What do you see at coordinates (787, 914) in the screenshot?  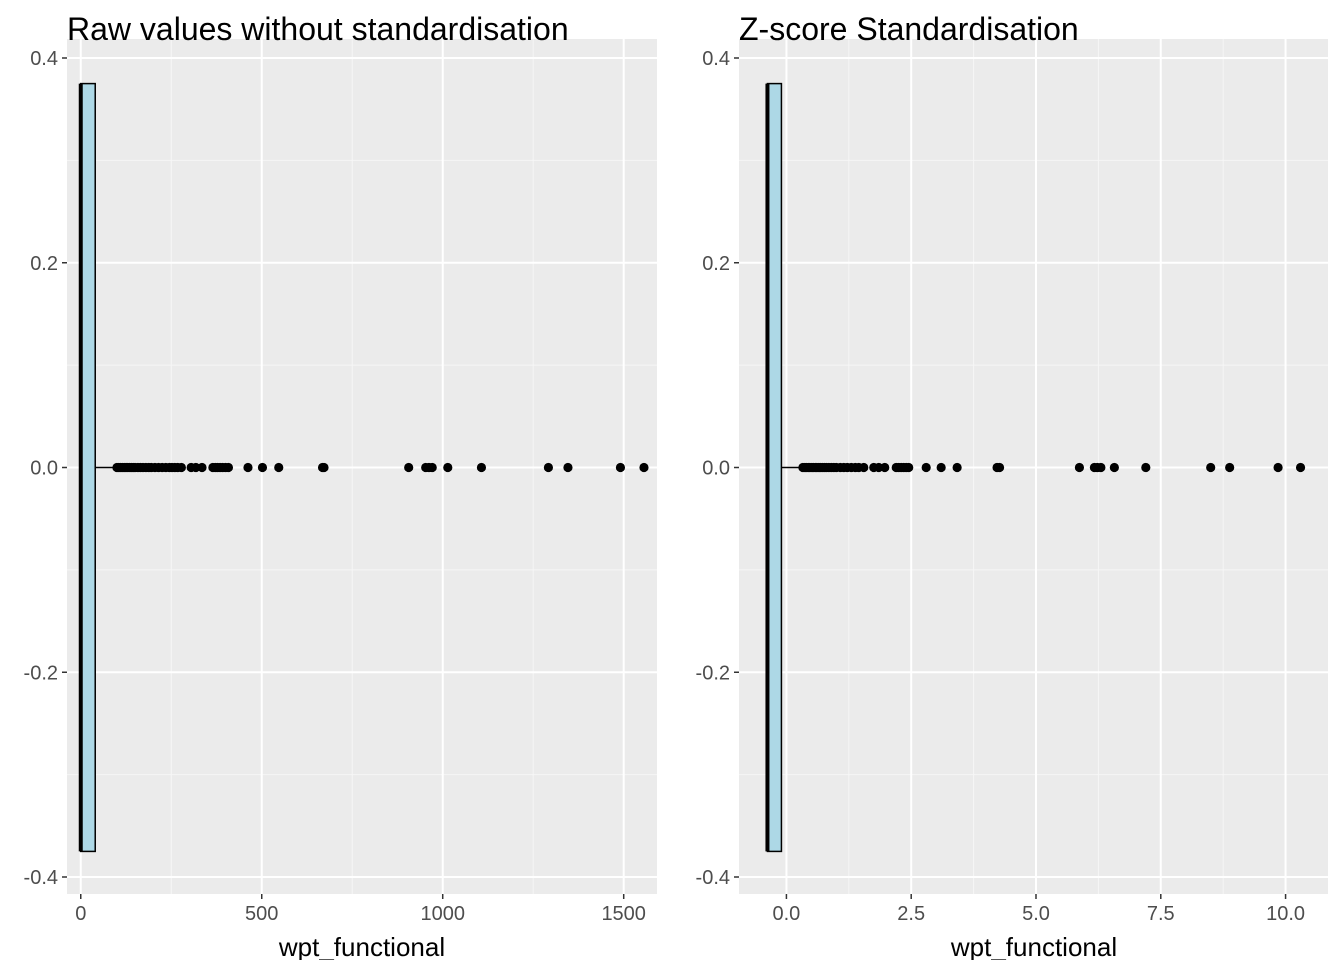 I see `x-tick-label: 0.0` at bounding box center [787, 914].